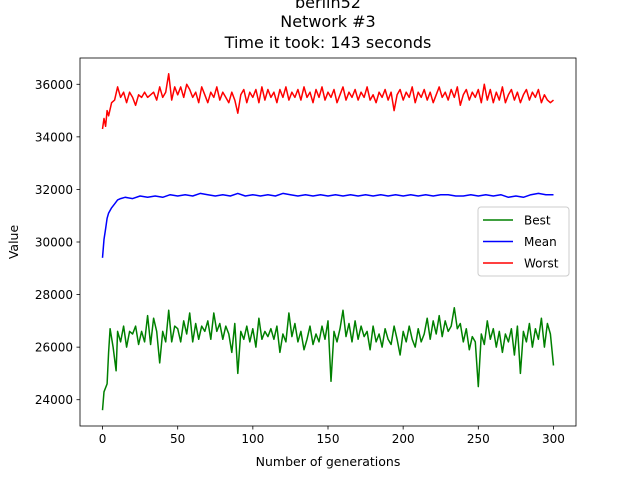  I want to click on x-axis: 0 50 100 150 200 250 300, so click(332, 436).